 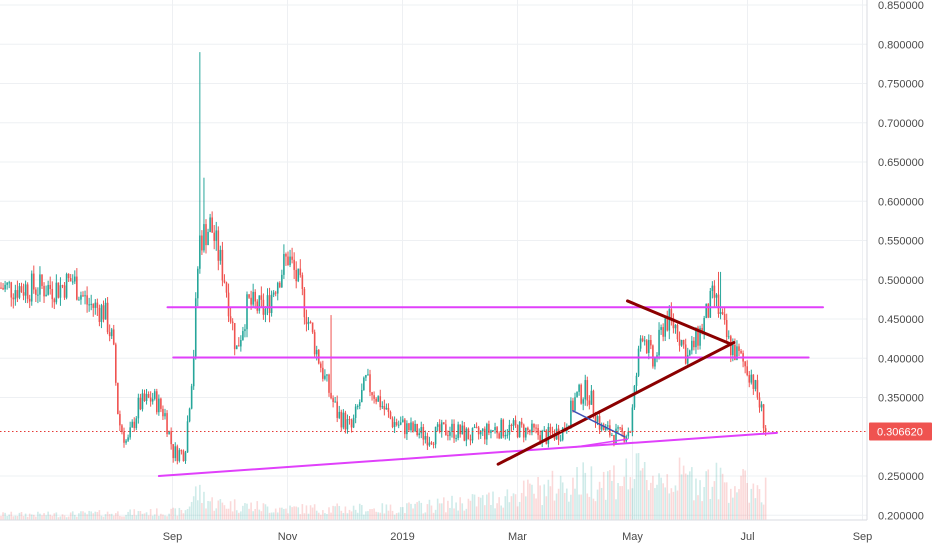 What do you see at coordinates (599, 424) in the screenshot?
I see `small-wedge-upper` at bounding box center [599, 424].